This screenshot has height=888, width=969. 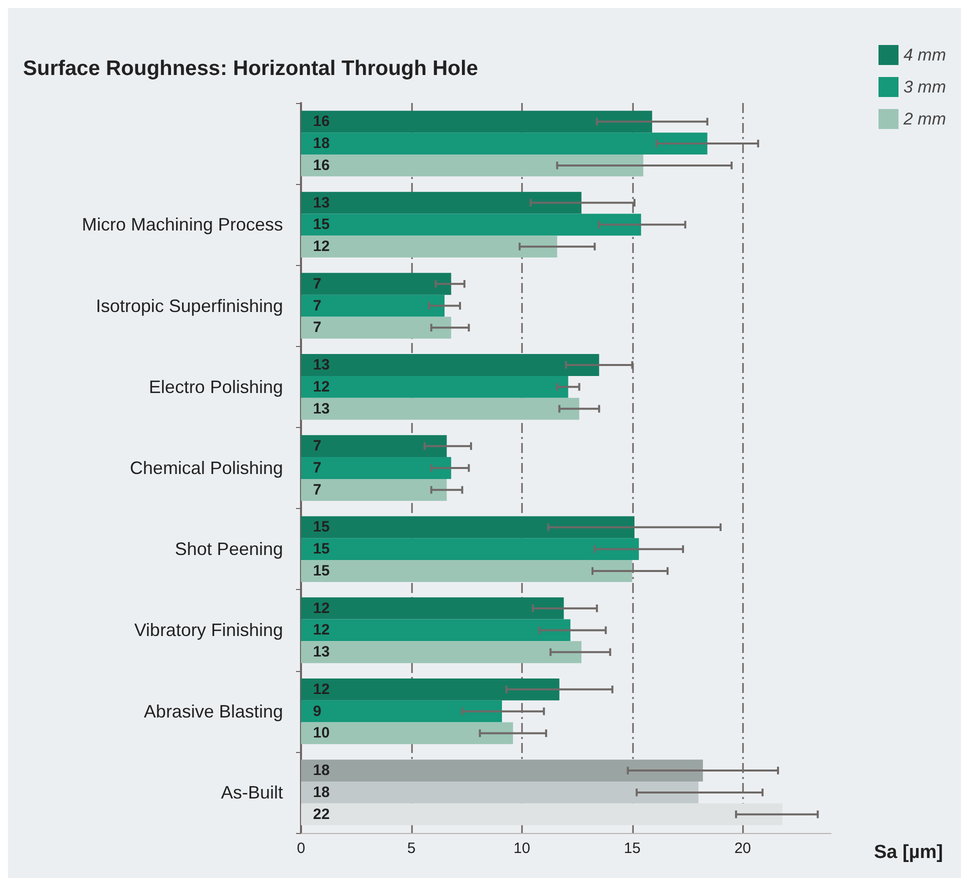 What do you see at coordinates (632, 848) in the screenshot?
I see `x-tick-label: 15` at bounding box center [632, 848].